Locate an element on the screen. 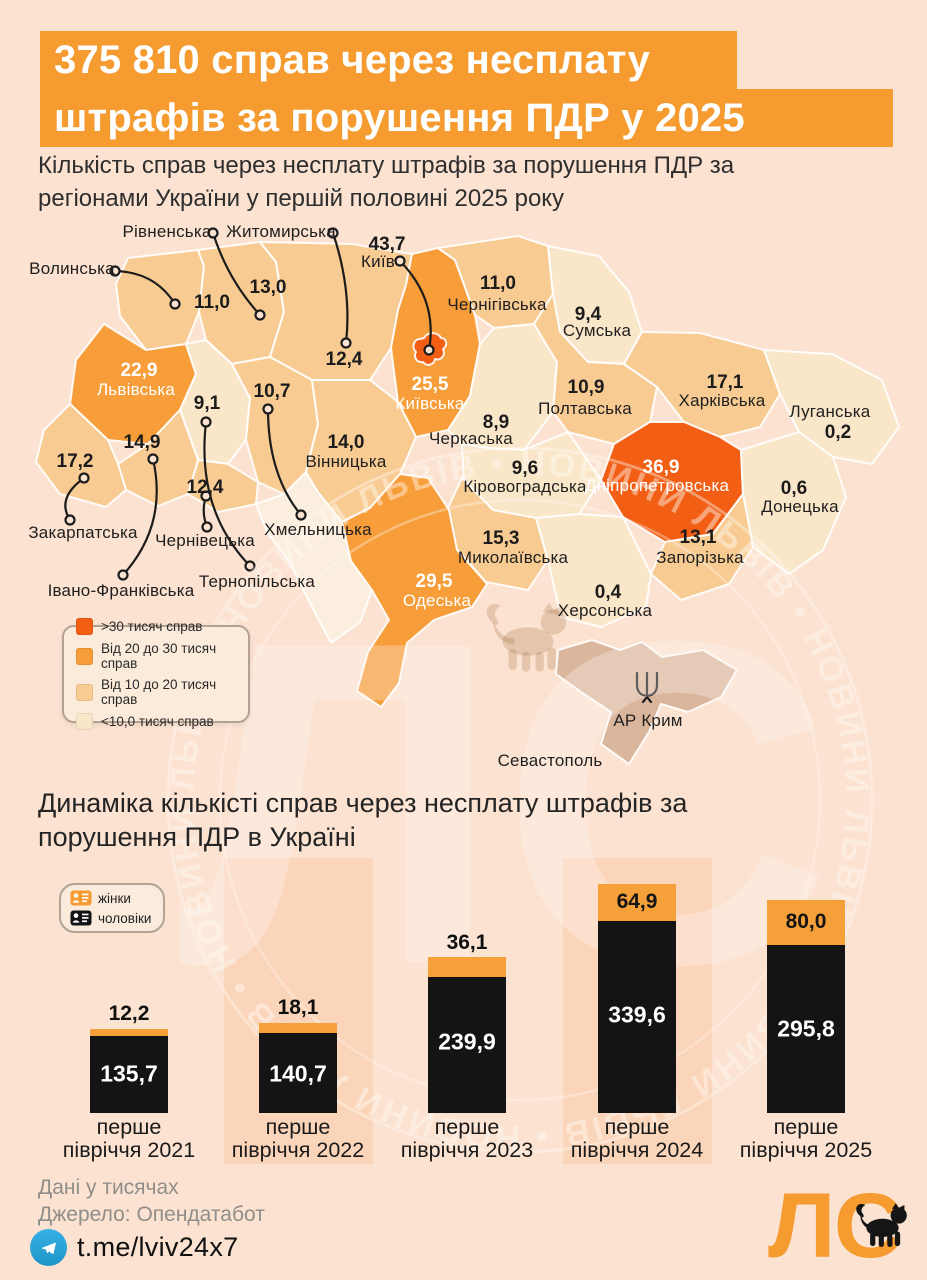  x-label-2025: перше півріччя 2025 is located at coordinates (806, 1139).